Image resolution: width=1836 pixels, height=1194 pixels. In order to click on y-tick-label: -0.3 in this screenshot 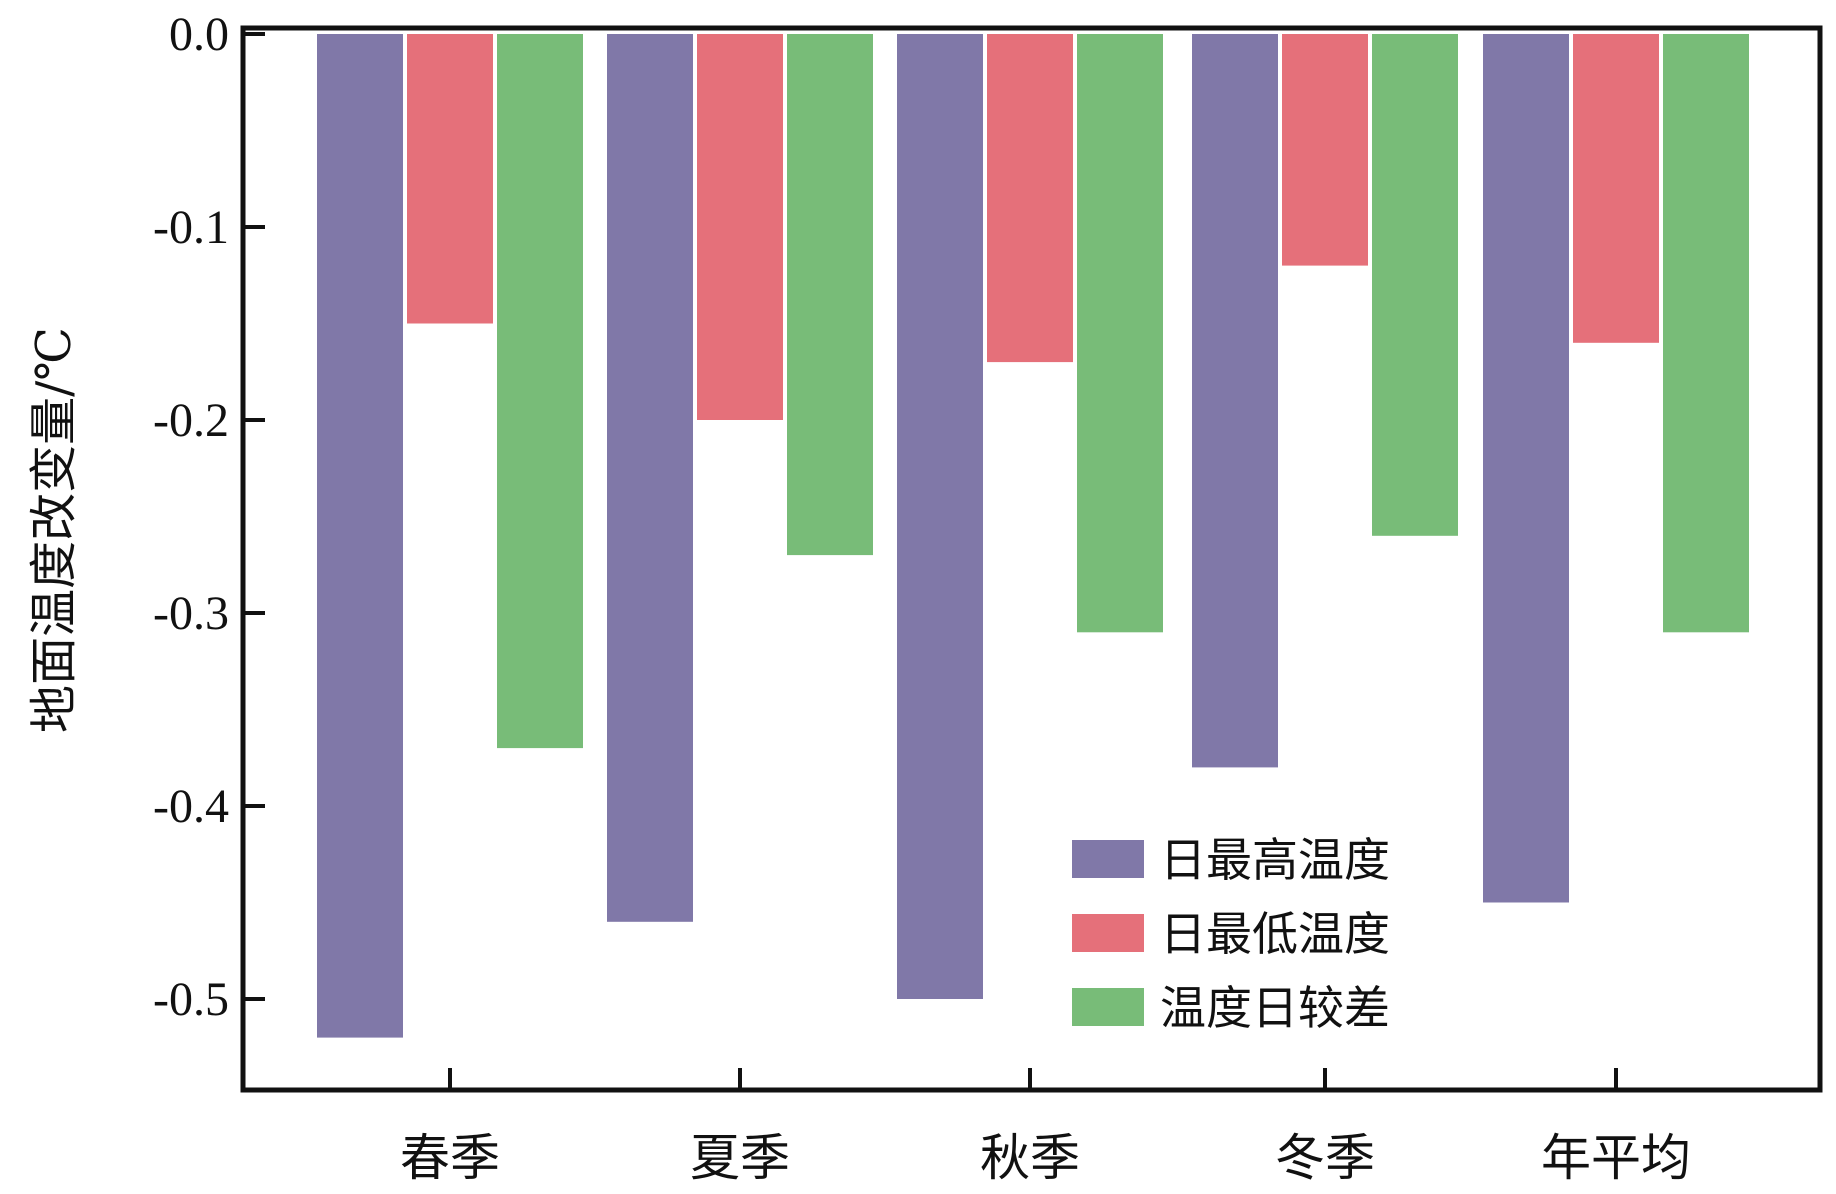, I will do `click(191, 613)`.